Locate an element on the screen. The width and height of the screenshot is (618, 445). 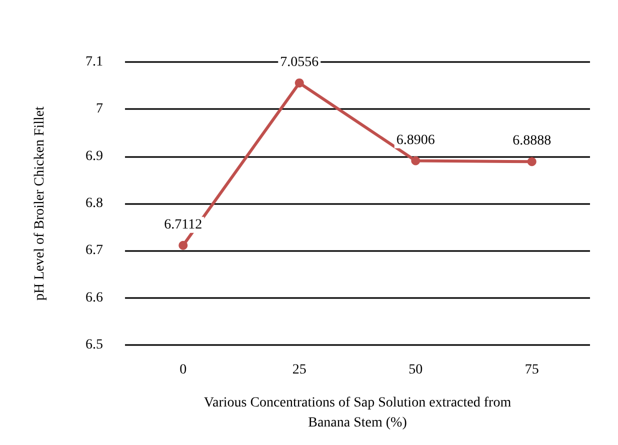
y-tick-label: 6.6 is located at coordinates (94, 298).